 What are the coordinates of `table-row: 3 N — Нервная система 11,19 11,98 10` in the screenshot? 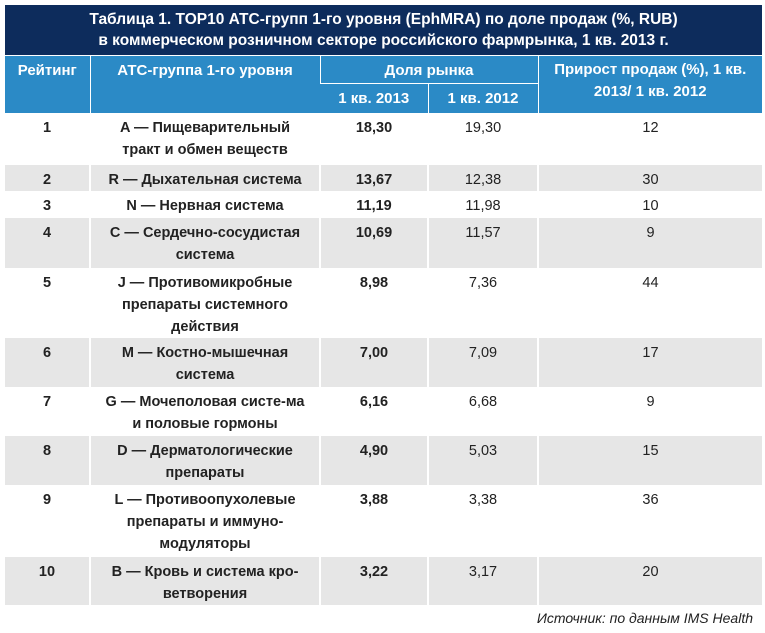 It's located at (383, 204).